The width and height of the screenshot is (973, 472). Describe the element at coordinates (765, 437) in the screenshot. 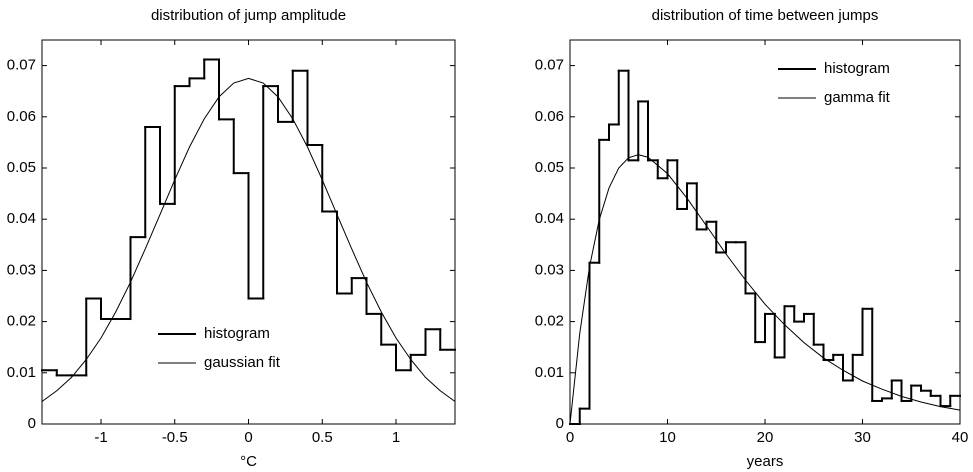

I see `x-tick-label: 20` at that location.